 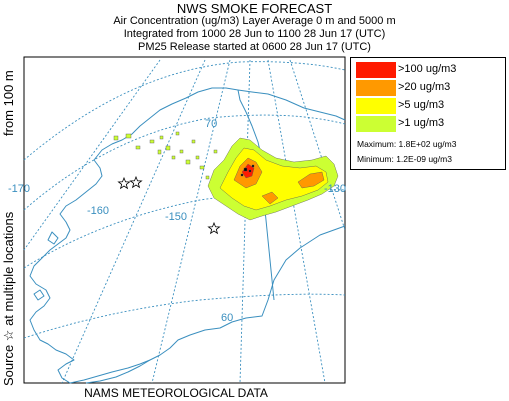 I want to click on legend-item: >5 ug/m3, so click(x=430, y=106).